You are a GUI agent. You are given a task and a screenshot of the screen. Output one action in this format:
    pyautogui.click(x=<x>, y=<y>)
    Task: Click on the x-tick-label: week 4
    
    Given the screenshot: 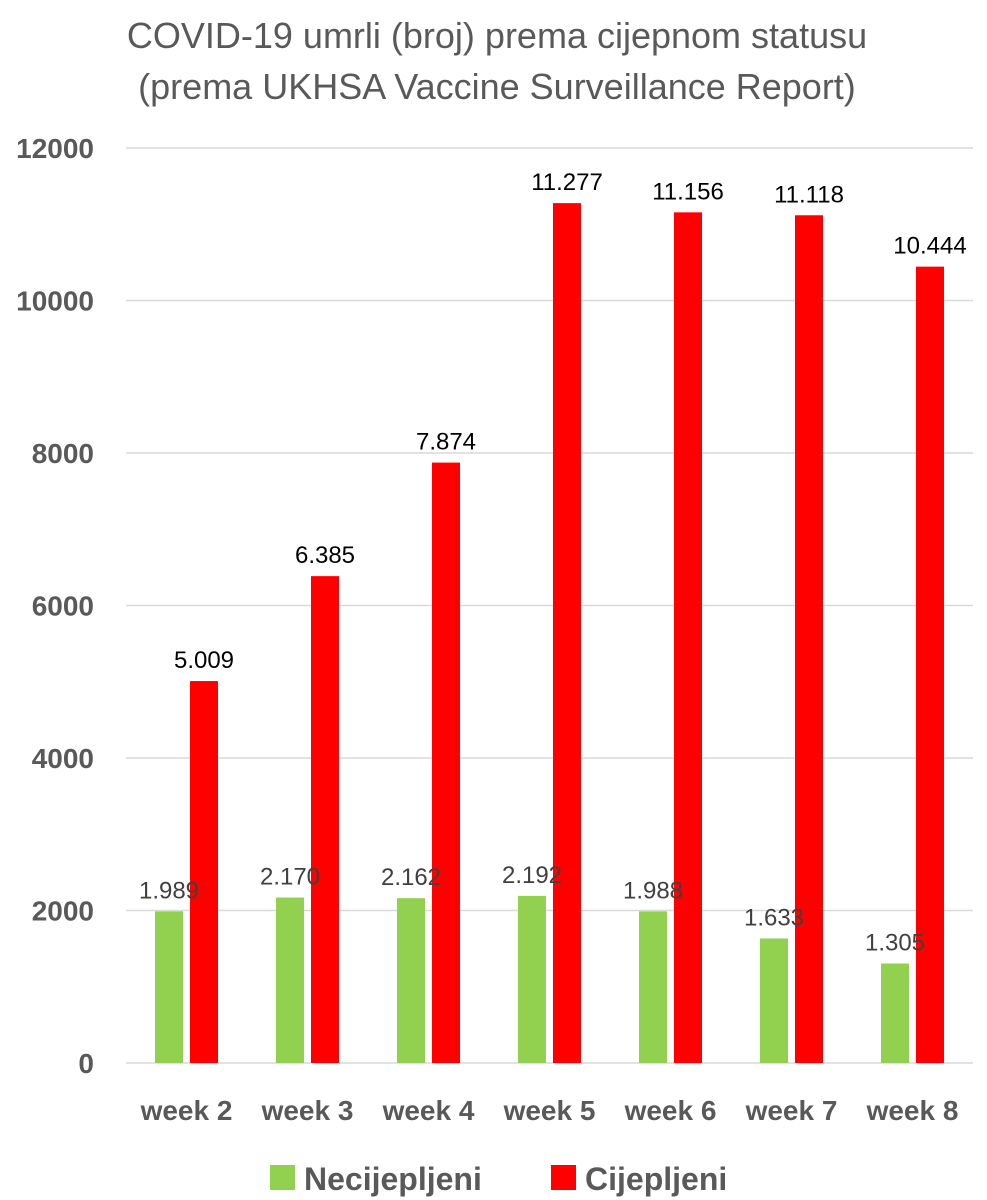 What is the action you would take?
    pyautogui.click(x=428, y=1110)
    